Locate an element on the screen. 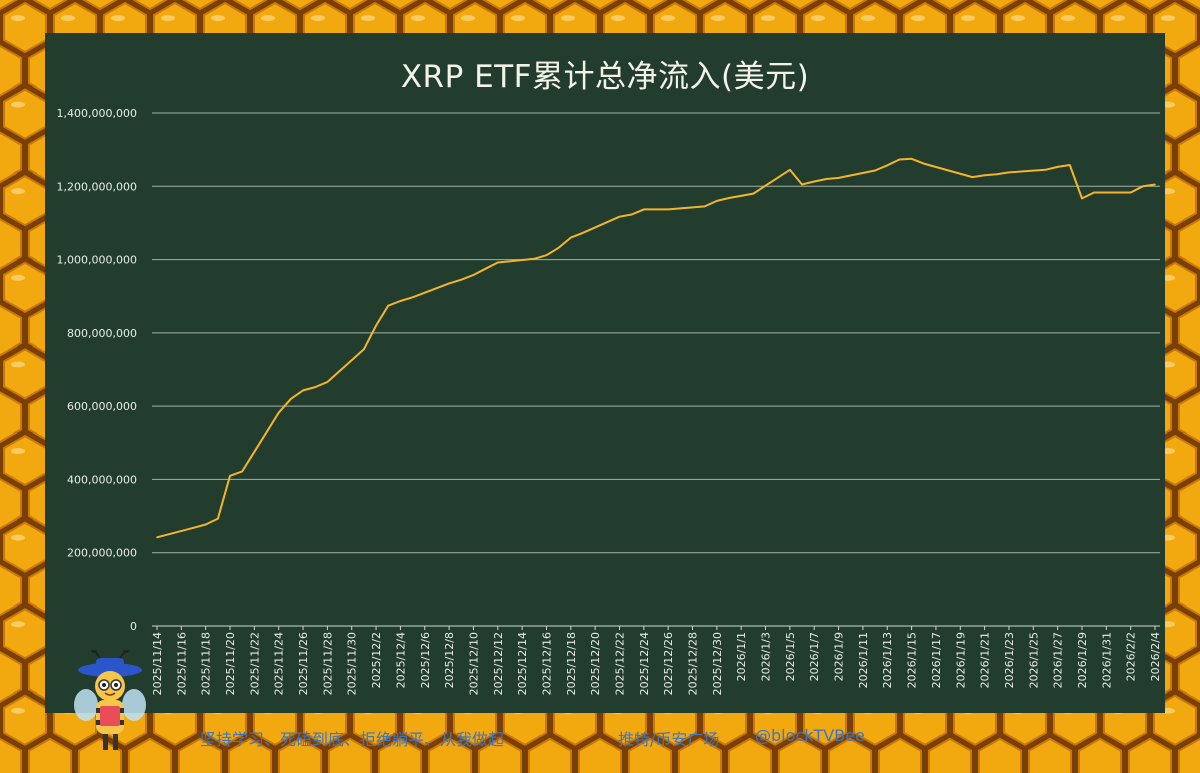 This screenshot has width=1200, height=773. x-tick-label: 2025/12/14 is located at coordinates (522, 663).